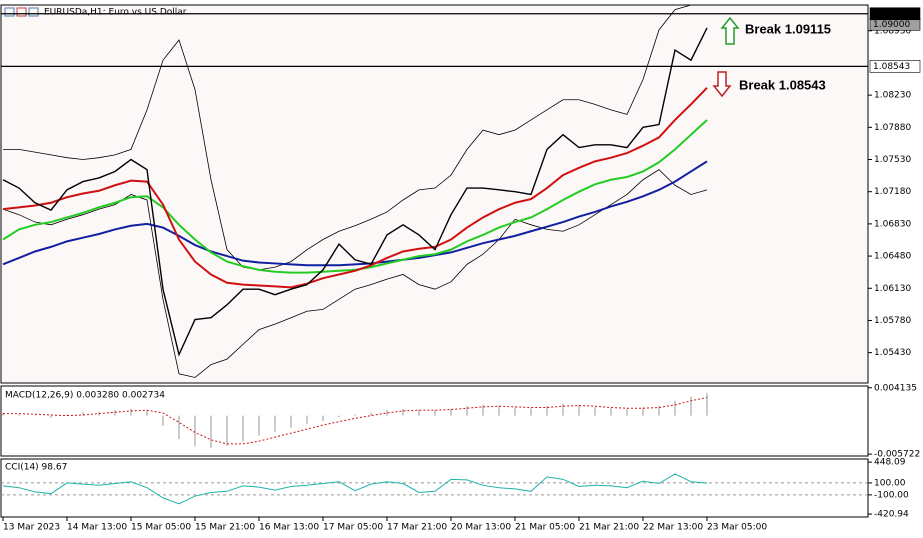  I want to click on x-tick-label: 17 Mar 21:00, so click(417, 528).